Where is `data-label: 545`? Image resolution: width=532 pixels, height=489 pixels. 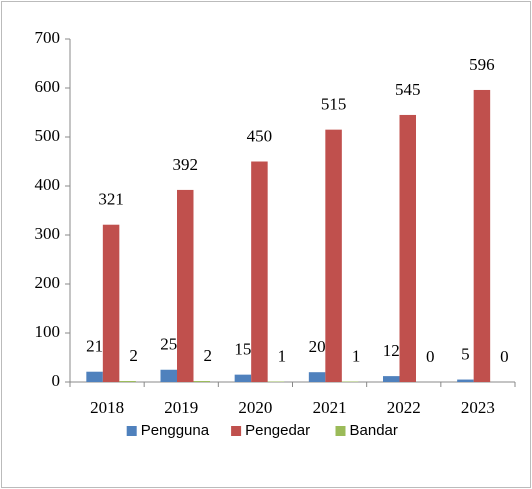
data-label: 545 is located at coordinates (408, 89).